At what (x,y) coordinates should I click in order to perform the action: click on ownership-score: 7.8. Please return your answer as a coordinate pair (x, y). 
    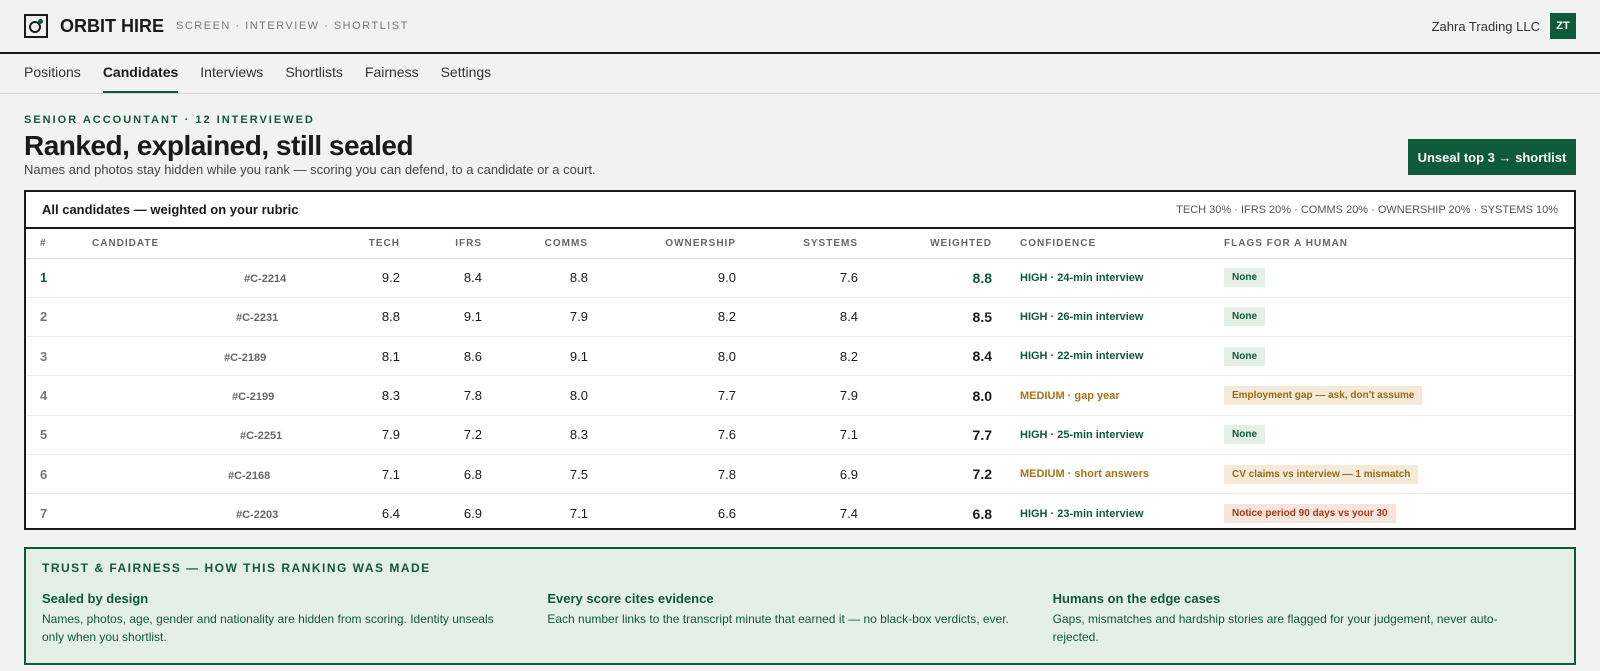
    Looking at the image, I should click on (662, 474).